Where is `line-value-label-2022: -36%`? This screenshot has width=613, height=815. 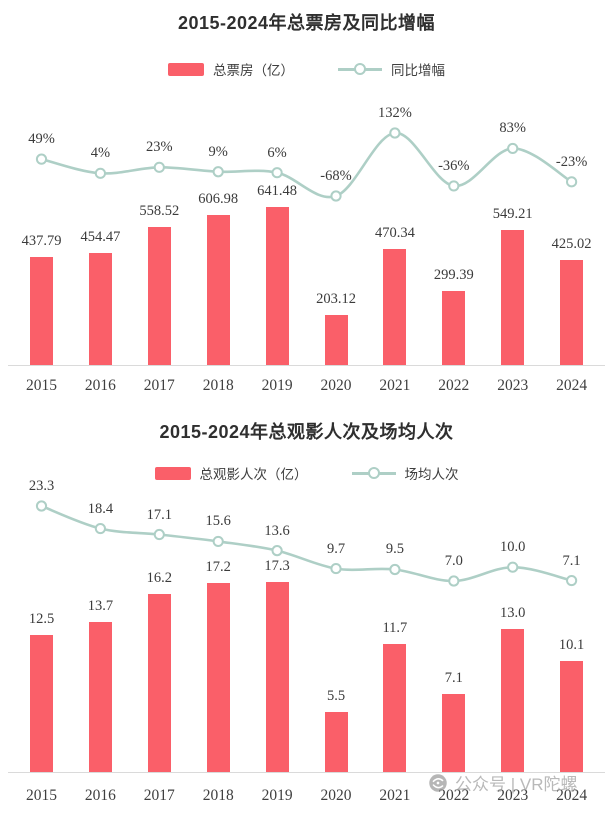
line-value-label-2022: -36% is located at coordinates (454, 165).